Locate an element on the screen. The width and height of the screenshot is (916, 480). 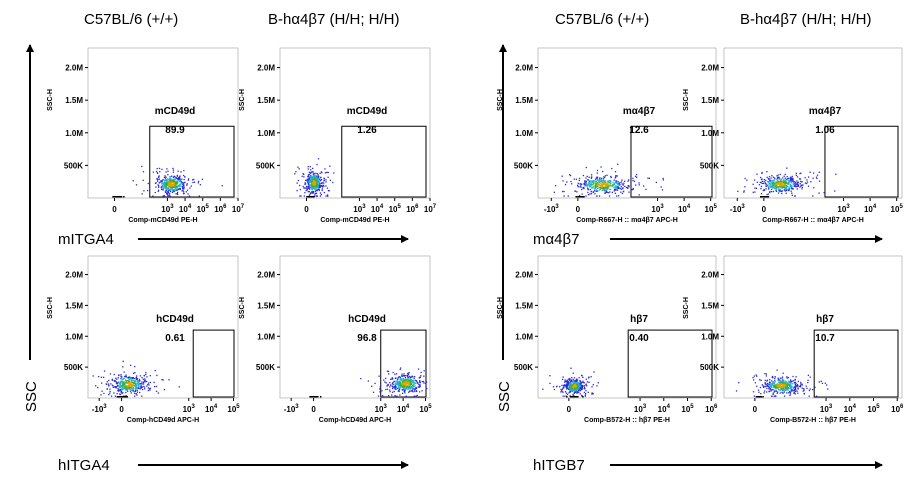
x-axis-title: Comp-B572-H :: hβ7 PE-H is located at coordinates (813, 420).